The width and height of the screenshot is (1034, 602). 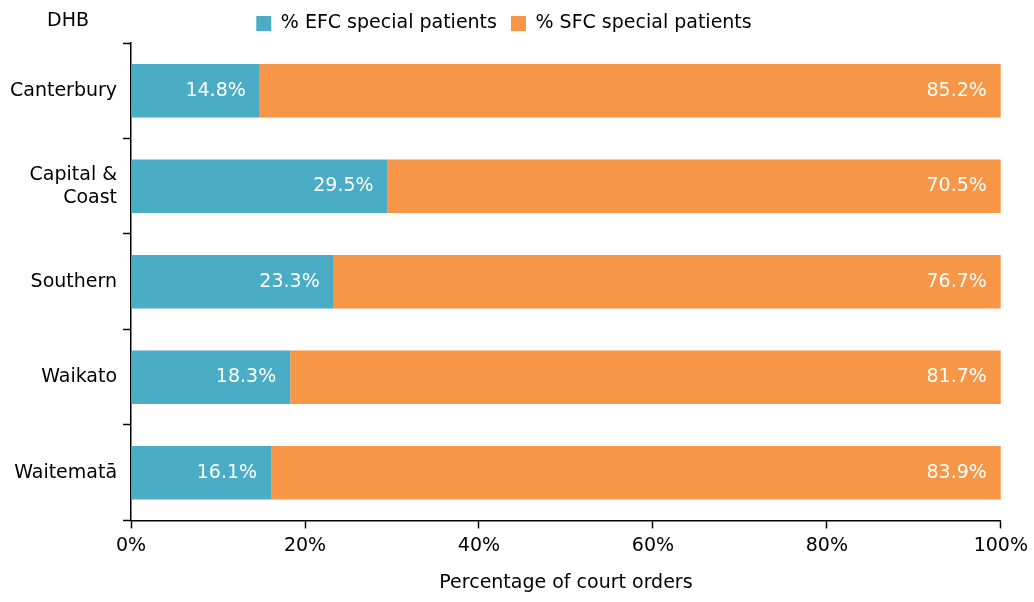 I want to click on data-label: 81.7%, so click(x=956, y=375).